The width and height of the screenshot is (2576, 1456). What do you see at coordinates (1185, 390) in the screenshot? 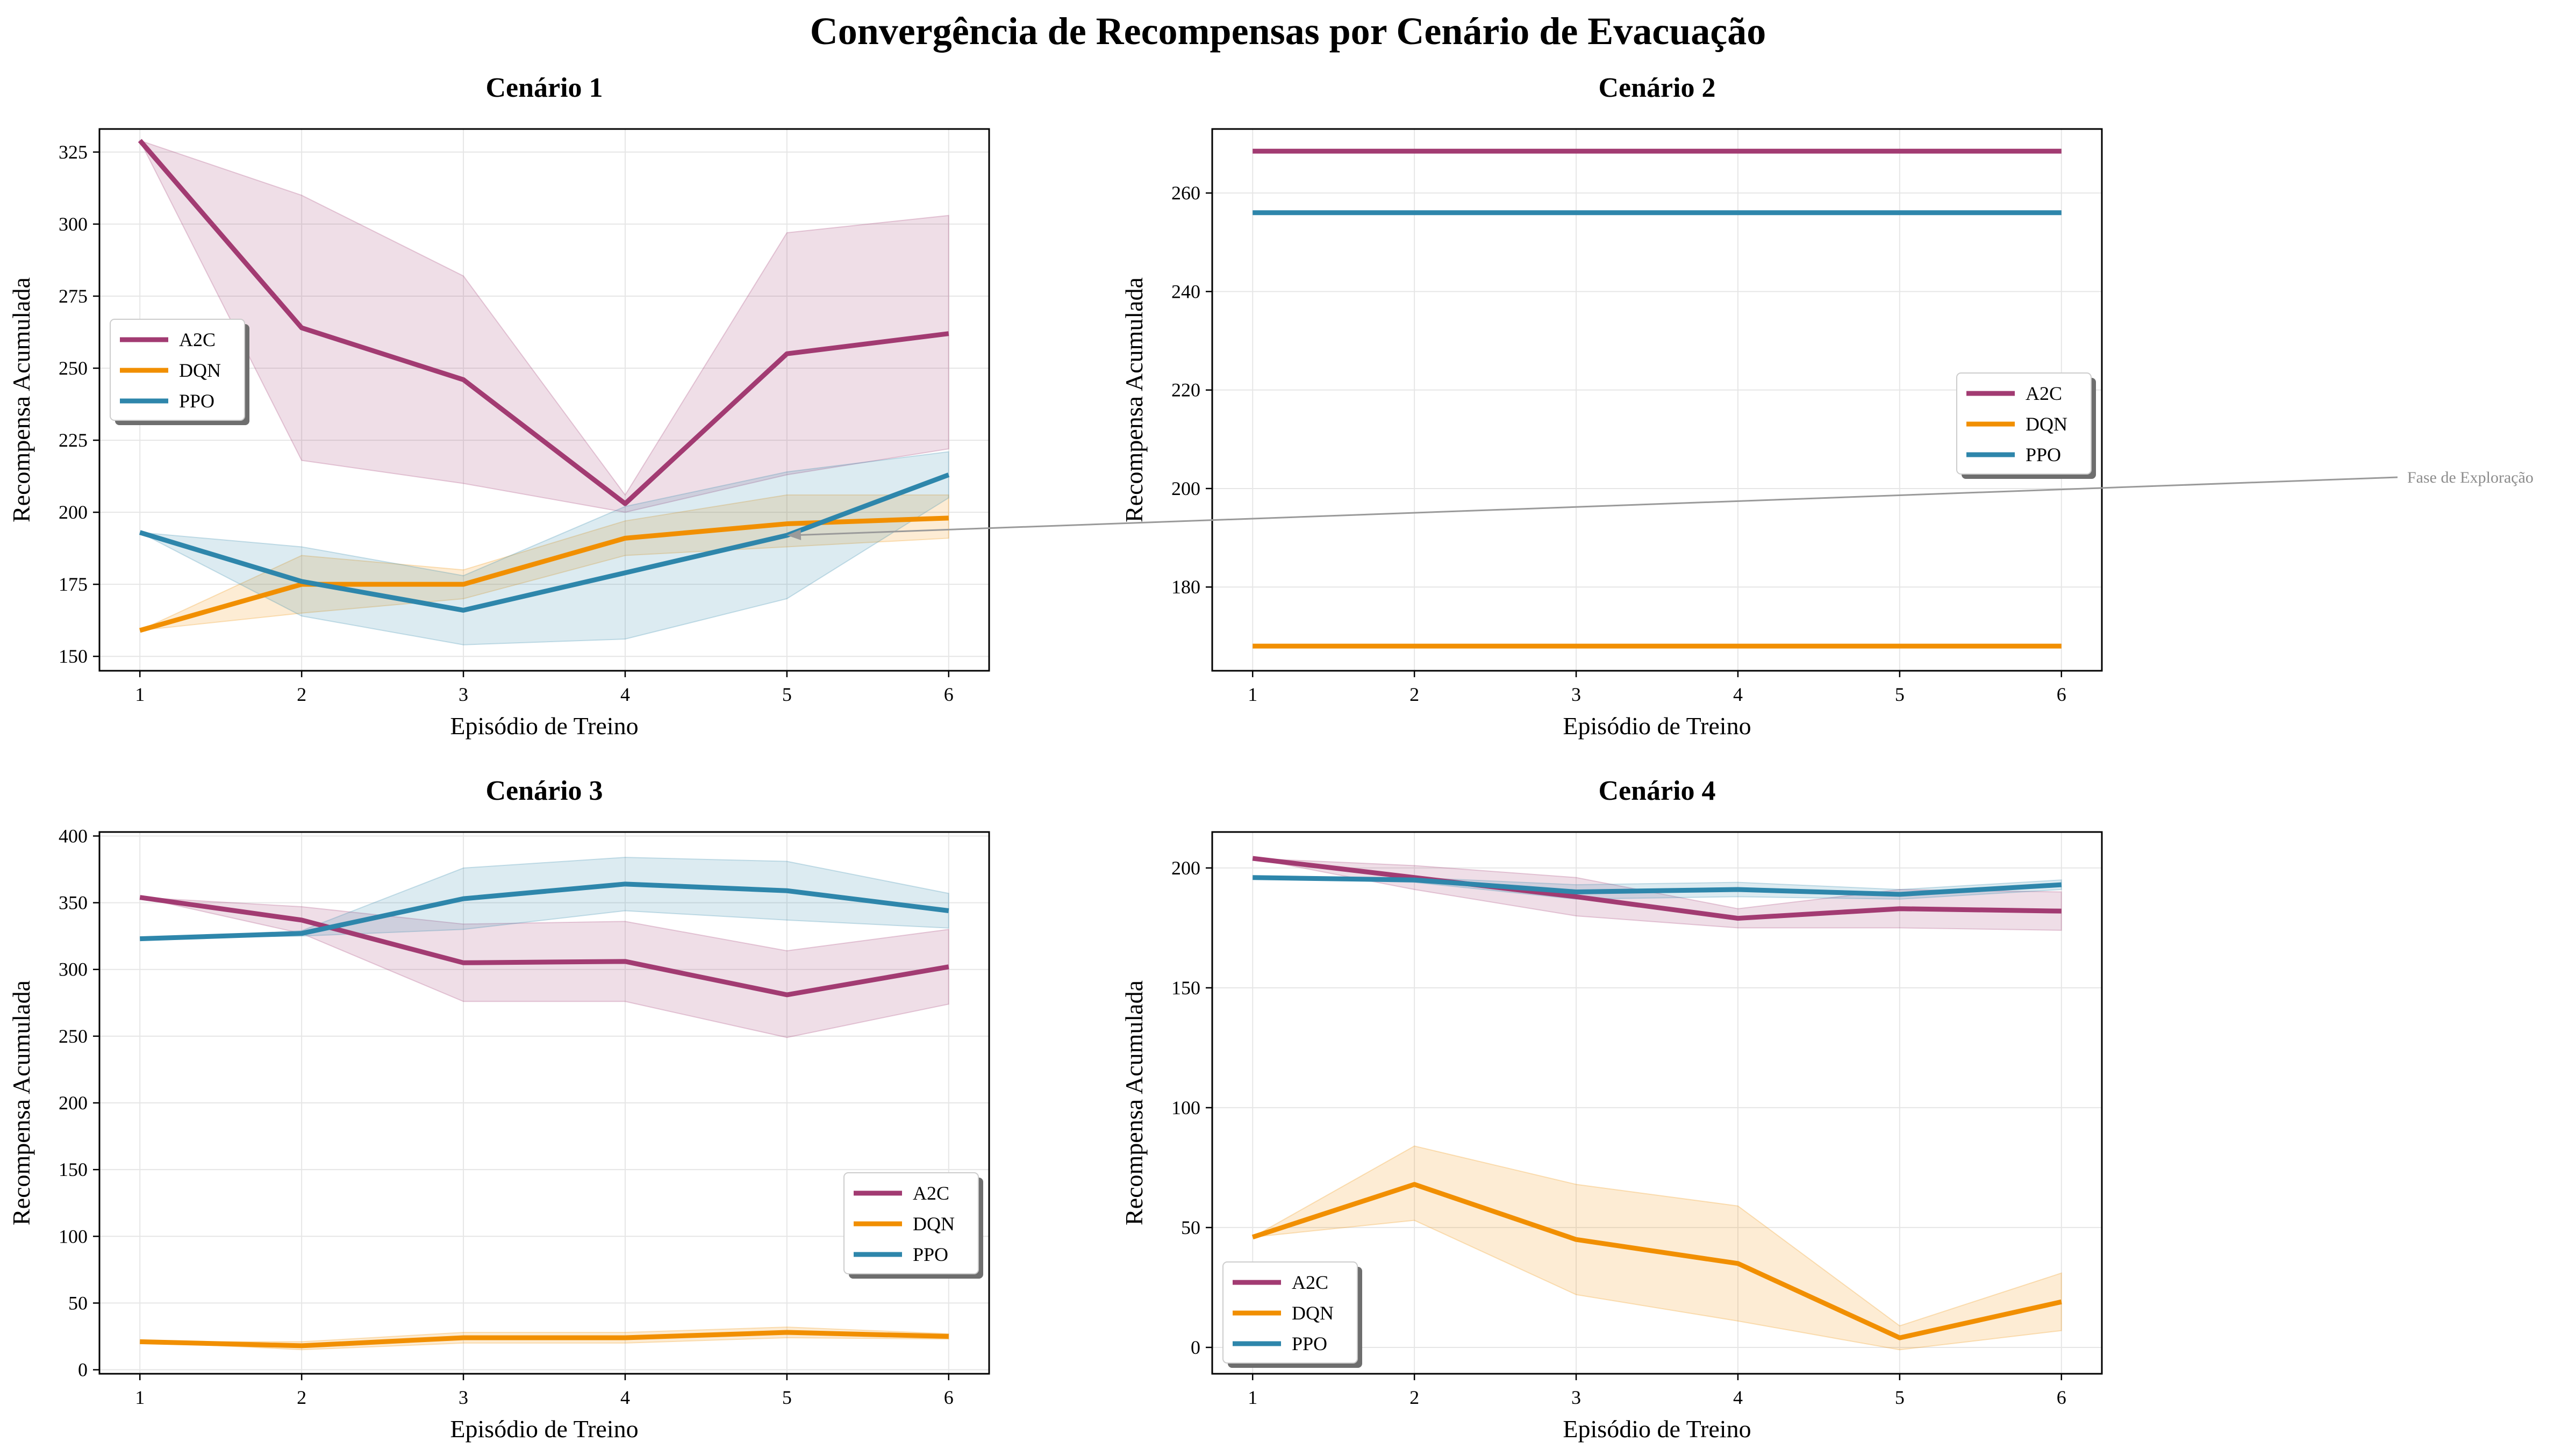
I see `y-tick-label: 220` at bounding box center [1185, 390].